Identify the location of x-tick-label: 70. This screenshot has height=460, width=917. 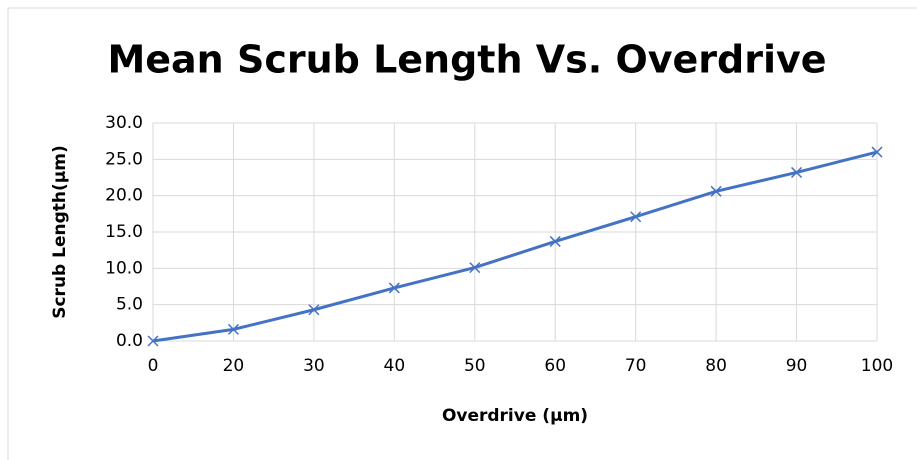
(636, 366).